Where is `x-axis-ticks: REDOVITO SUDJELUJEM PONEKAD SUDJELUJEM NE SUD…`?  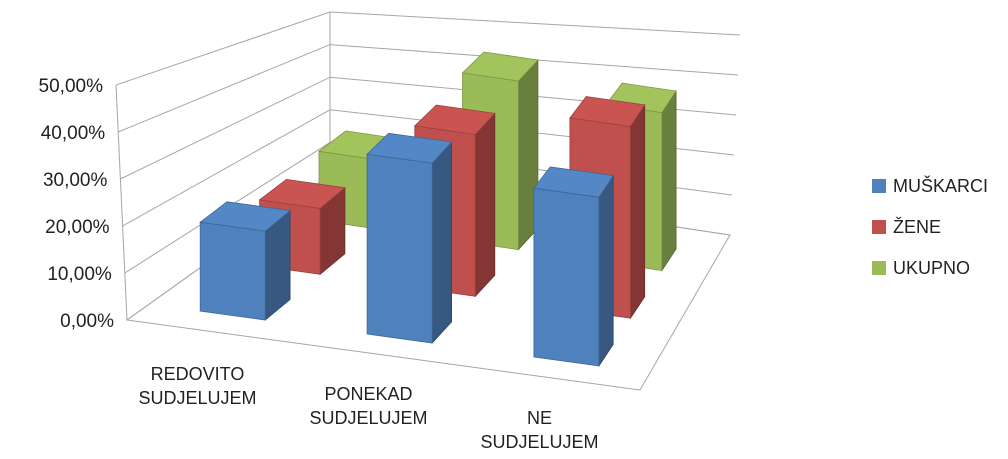 x-axis-ticks: REDOVITO SUDJELUJEM PONEKAD SUDJELUJEM NE SUD… is located at coordinates (368, 408).